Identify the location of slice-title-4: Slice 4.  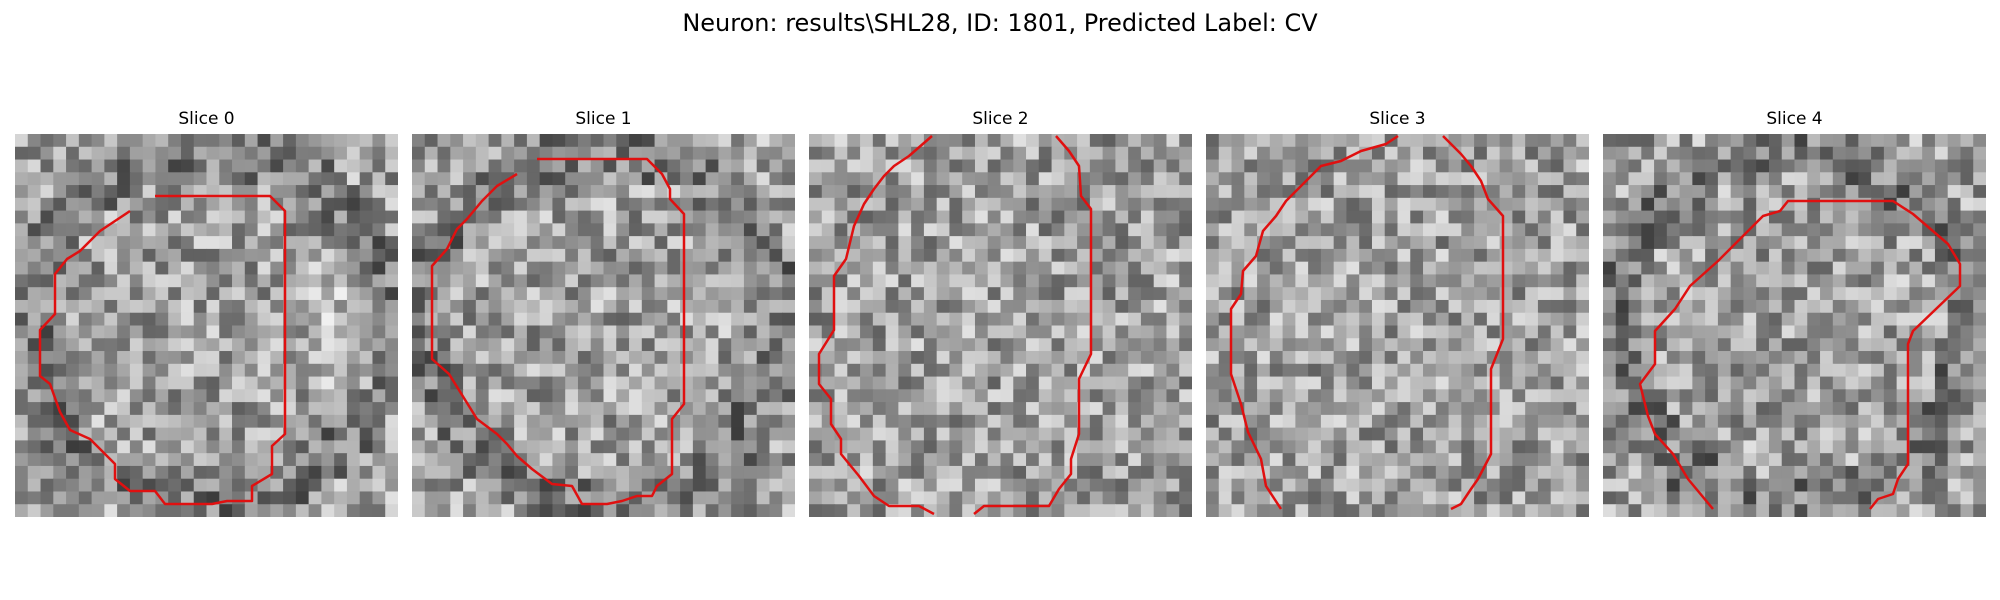
(1794, 119).